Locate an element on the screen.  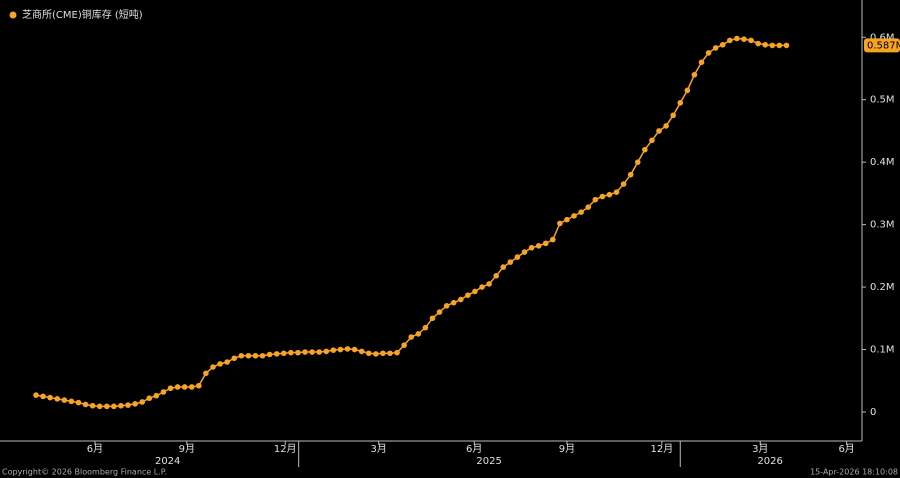
last-value-label: 0.587M is located at coordinates (883, 45).